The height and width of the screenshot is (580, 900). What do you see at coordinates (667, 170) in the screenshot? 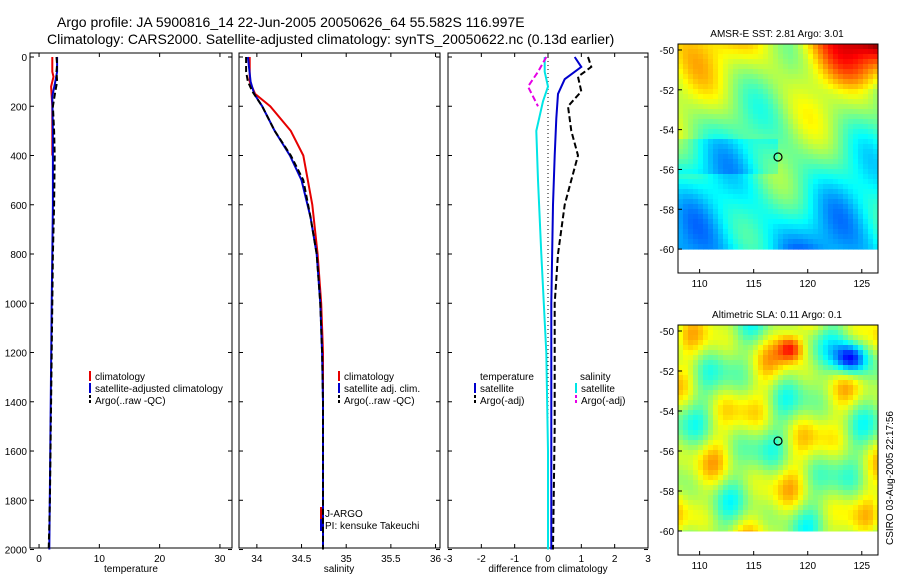
I see `map-y-tick-label: -56` at bounding box center [667, 170].